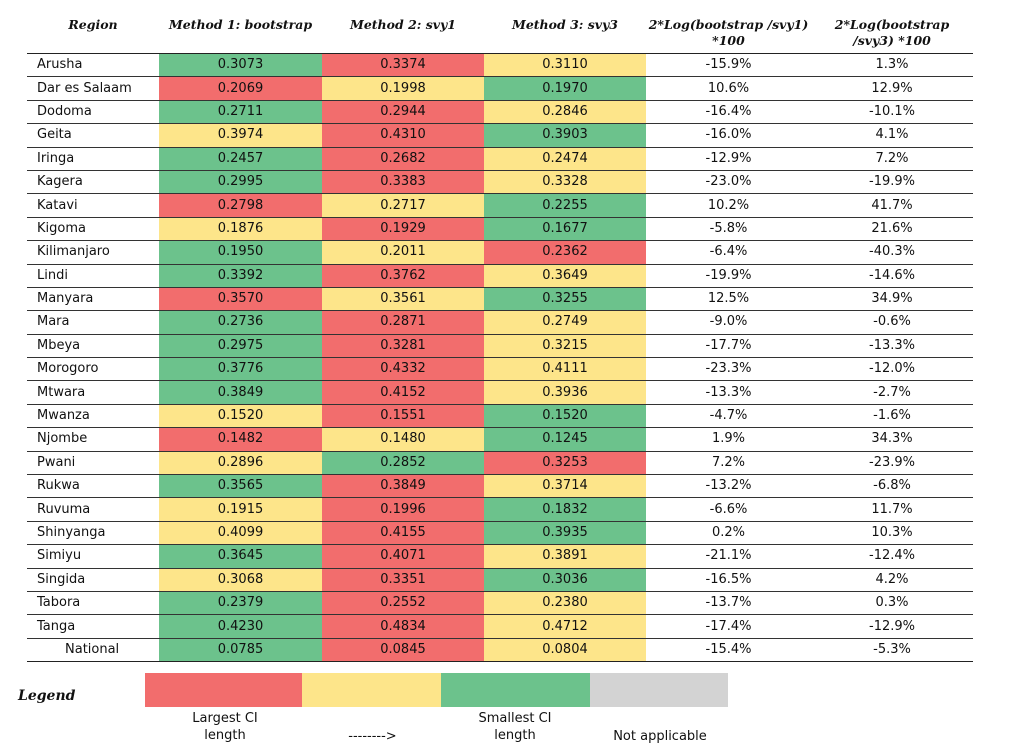  I want to click on method1-cell: 0.3776, so click(240, 369).